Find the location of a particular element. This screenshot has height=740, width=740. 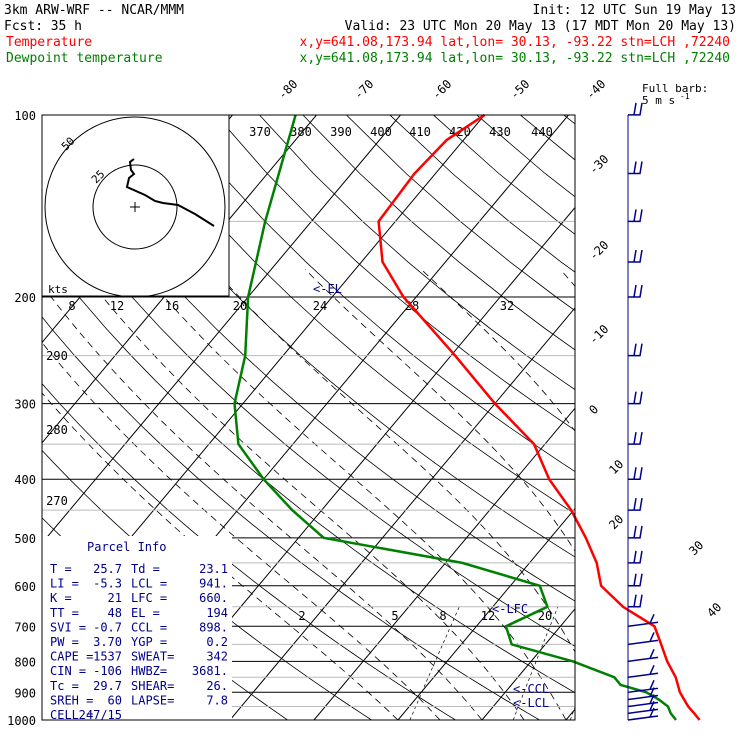

mixing-ratio-label: 5 is located at coordinates (394, 616).